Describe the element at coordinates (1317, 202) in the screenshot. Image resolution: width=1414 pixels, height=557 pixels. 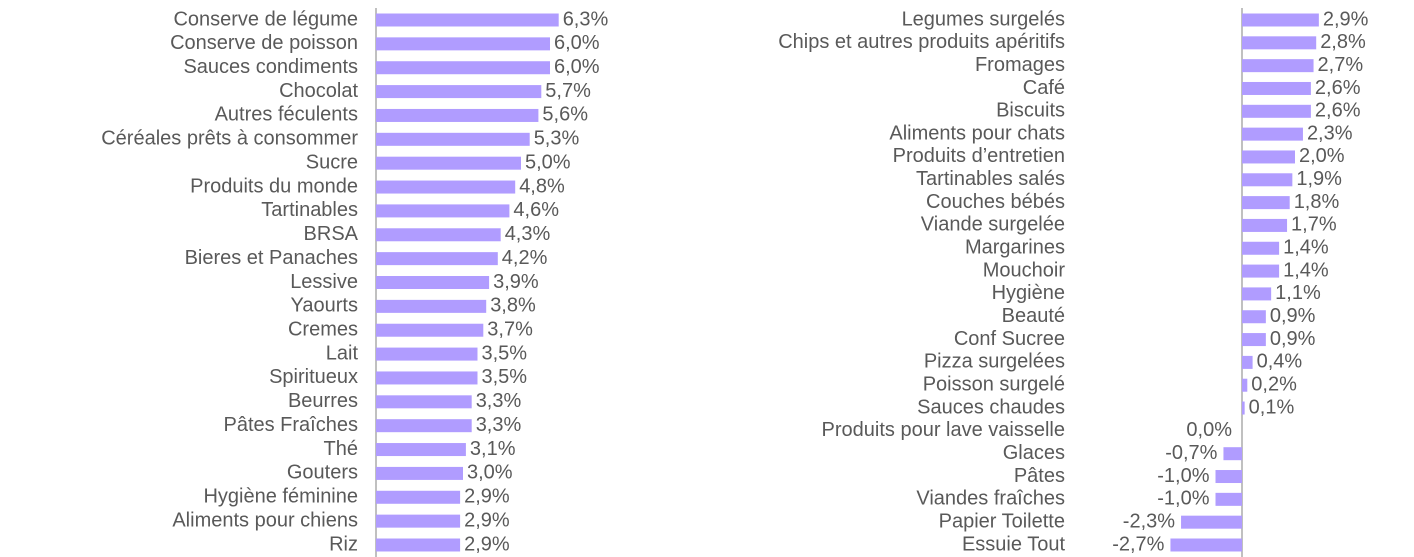
I see `value-label: 1,8%` at that location.